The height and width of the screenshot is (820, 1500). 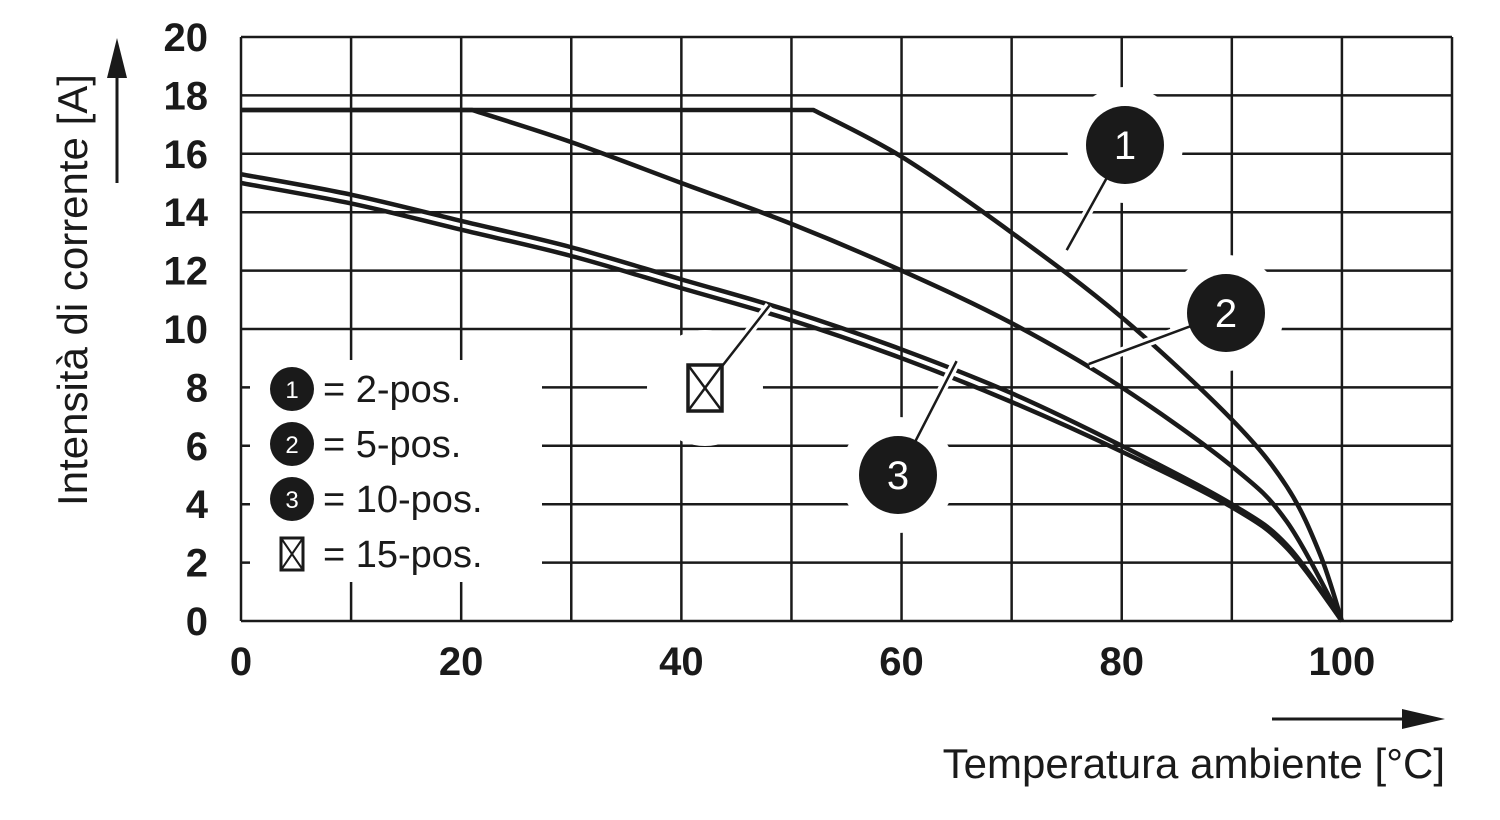 What do you see at coordinates (197, 505) in the screenshot?
I see `y-tick-label: 4` at bounding box center [197, 505].